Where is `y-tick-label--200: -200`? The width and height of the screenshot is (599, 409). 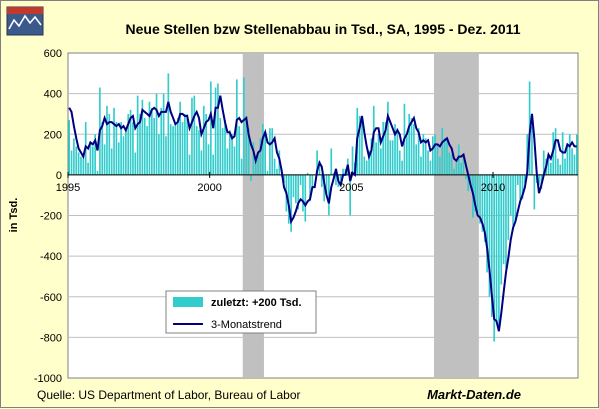
y-tick-label--200: -200 is located at coordinates (51, 217).